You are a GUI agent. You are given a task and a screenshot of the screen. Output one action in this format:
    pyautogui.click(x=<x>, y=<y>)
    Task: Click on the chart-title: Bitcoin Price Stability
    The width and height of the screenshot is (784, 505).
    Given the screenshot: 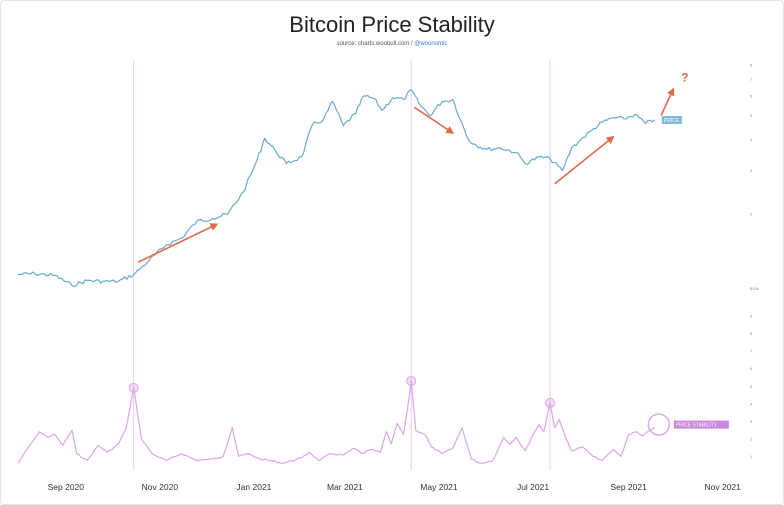 What is the action you would take?
    pyautogui.click(x=392, y=24)
    